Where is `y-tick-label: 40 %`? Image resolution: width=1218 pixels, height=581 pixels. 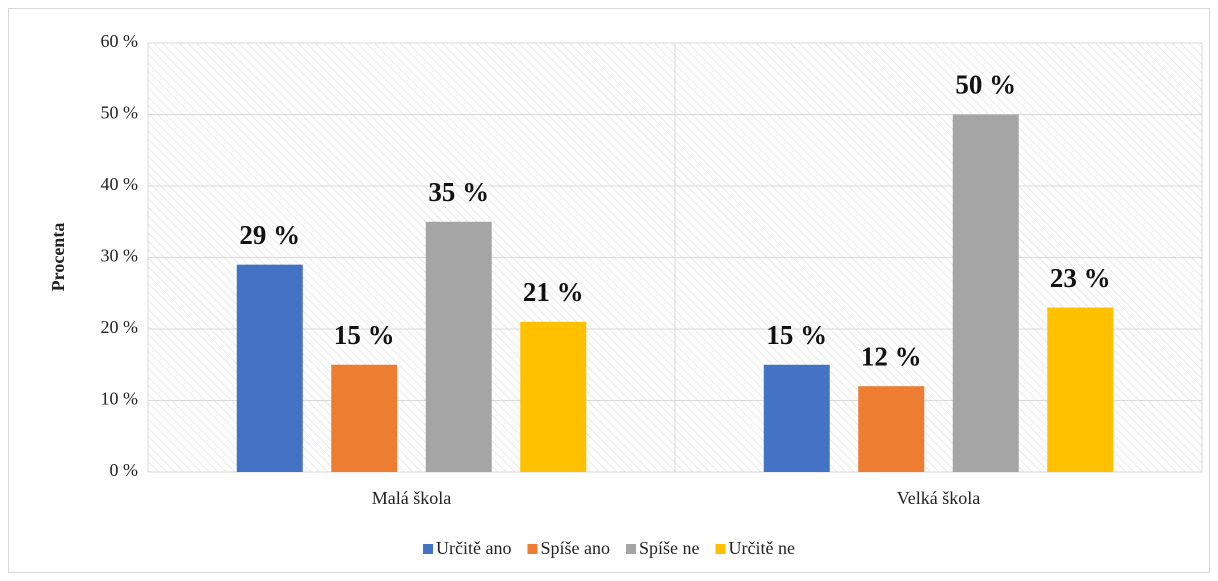
y-tick-label: 40 % is located at coordinates (120, 184).